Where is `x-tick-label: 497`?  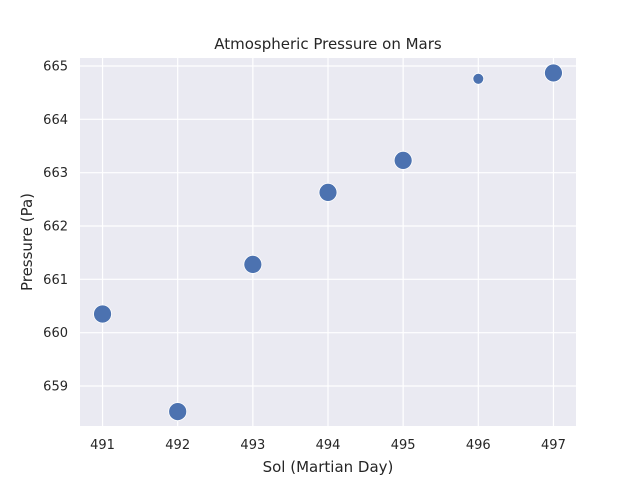
x-tick-label: 497 is located at coordinates (553, 445).